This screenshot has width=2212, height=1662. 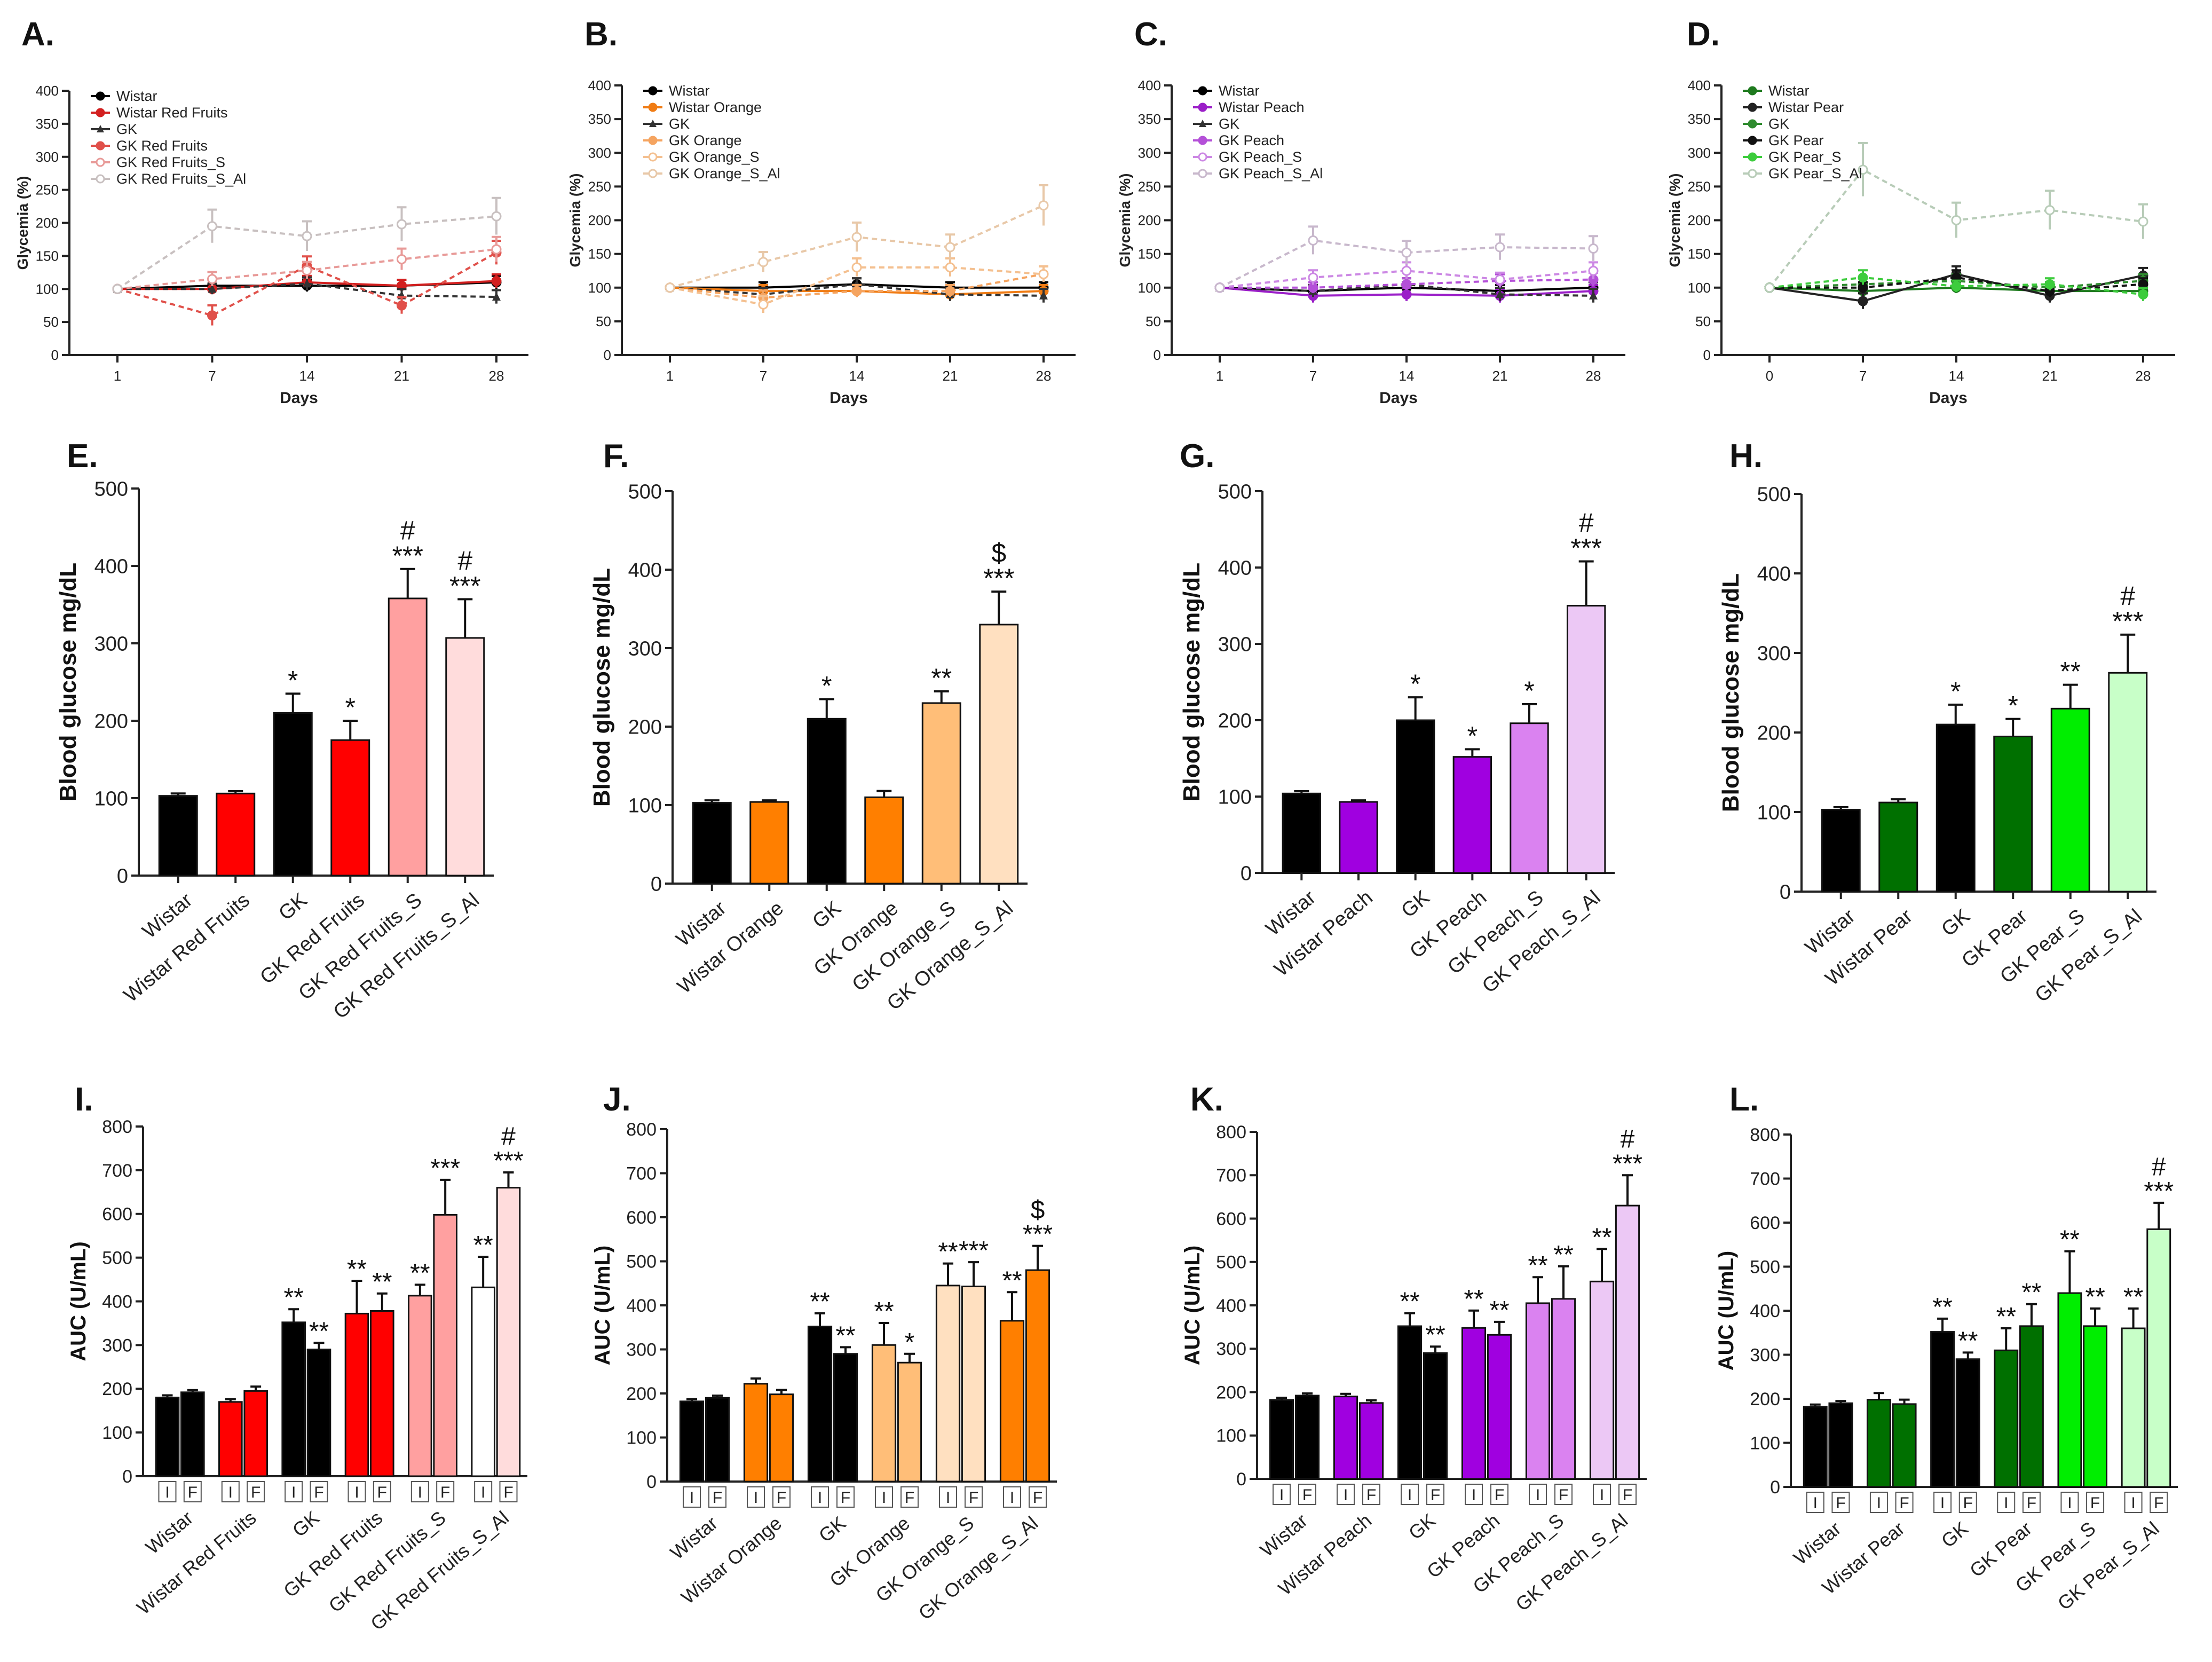 What do you see at coordinates (1955, 923) in the screenshot?
I see `x-tick-label: GK` at bounding box center [1955, 923].